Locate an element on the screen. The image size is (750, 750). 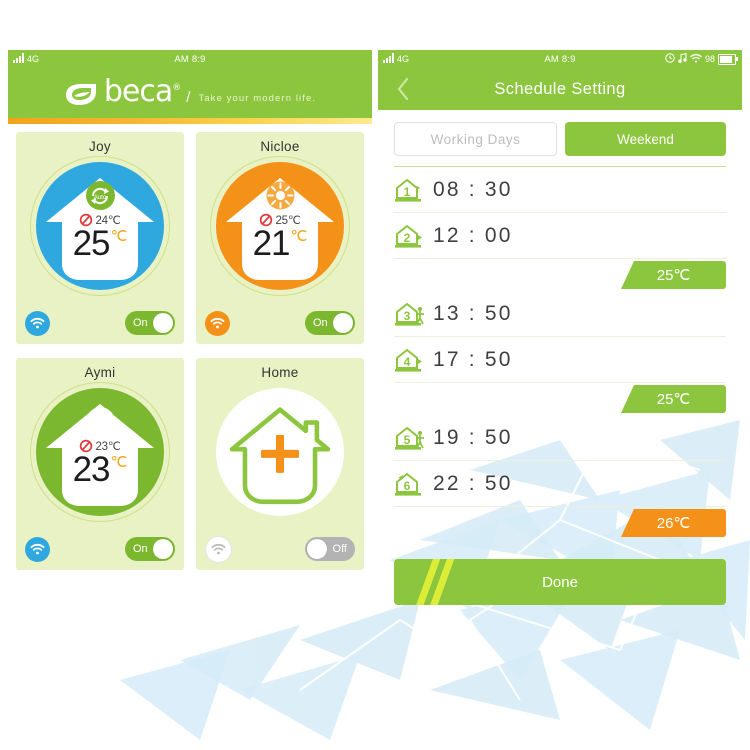
device-name-label: Aymi is located at coordinates (100, 372).